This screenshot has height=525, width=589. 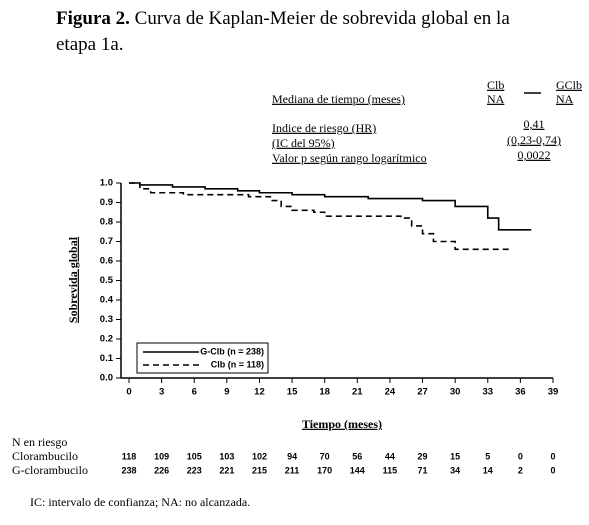 What do you see at coordinates (488, 470) in the screenshot?
I see `risk-value: 14` at bounding box center [488, 470].